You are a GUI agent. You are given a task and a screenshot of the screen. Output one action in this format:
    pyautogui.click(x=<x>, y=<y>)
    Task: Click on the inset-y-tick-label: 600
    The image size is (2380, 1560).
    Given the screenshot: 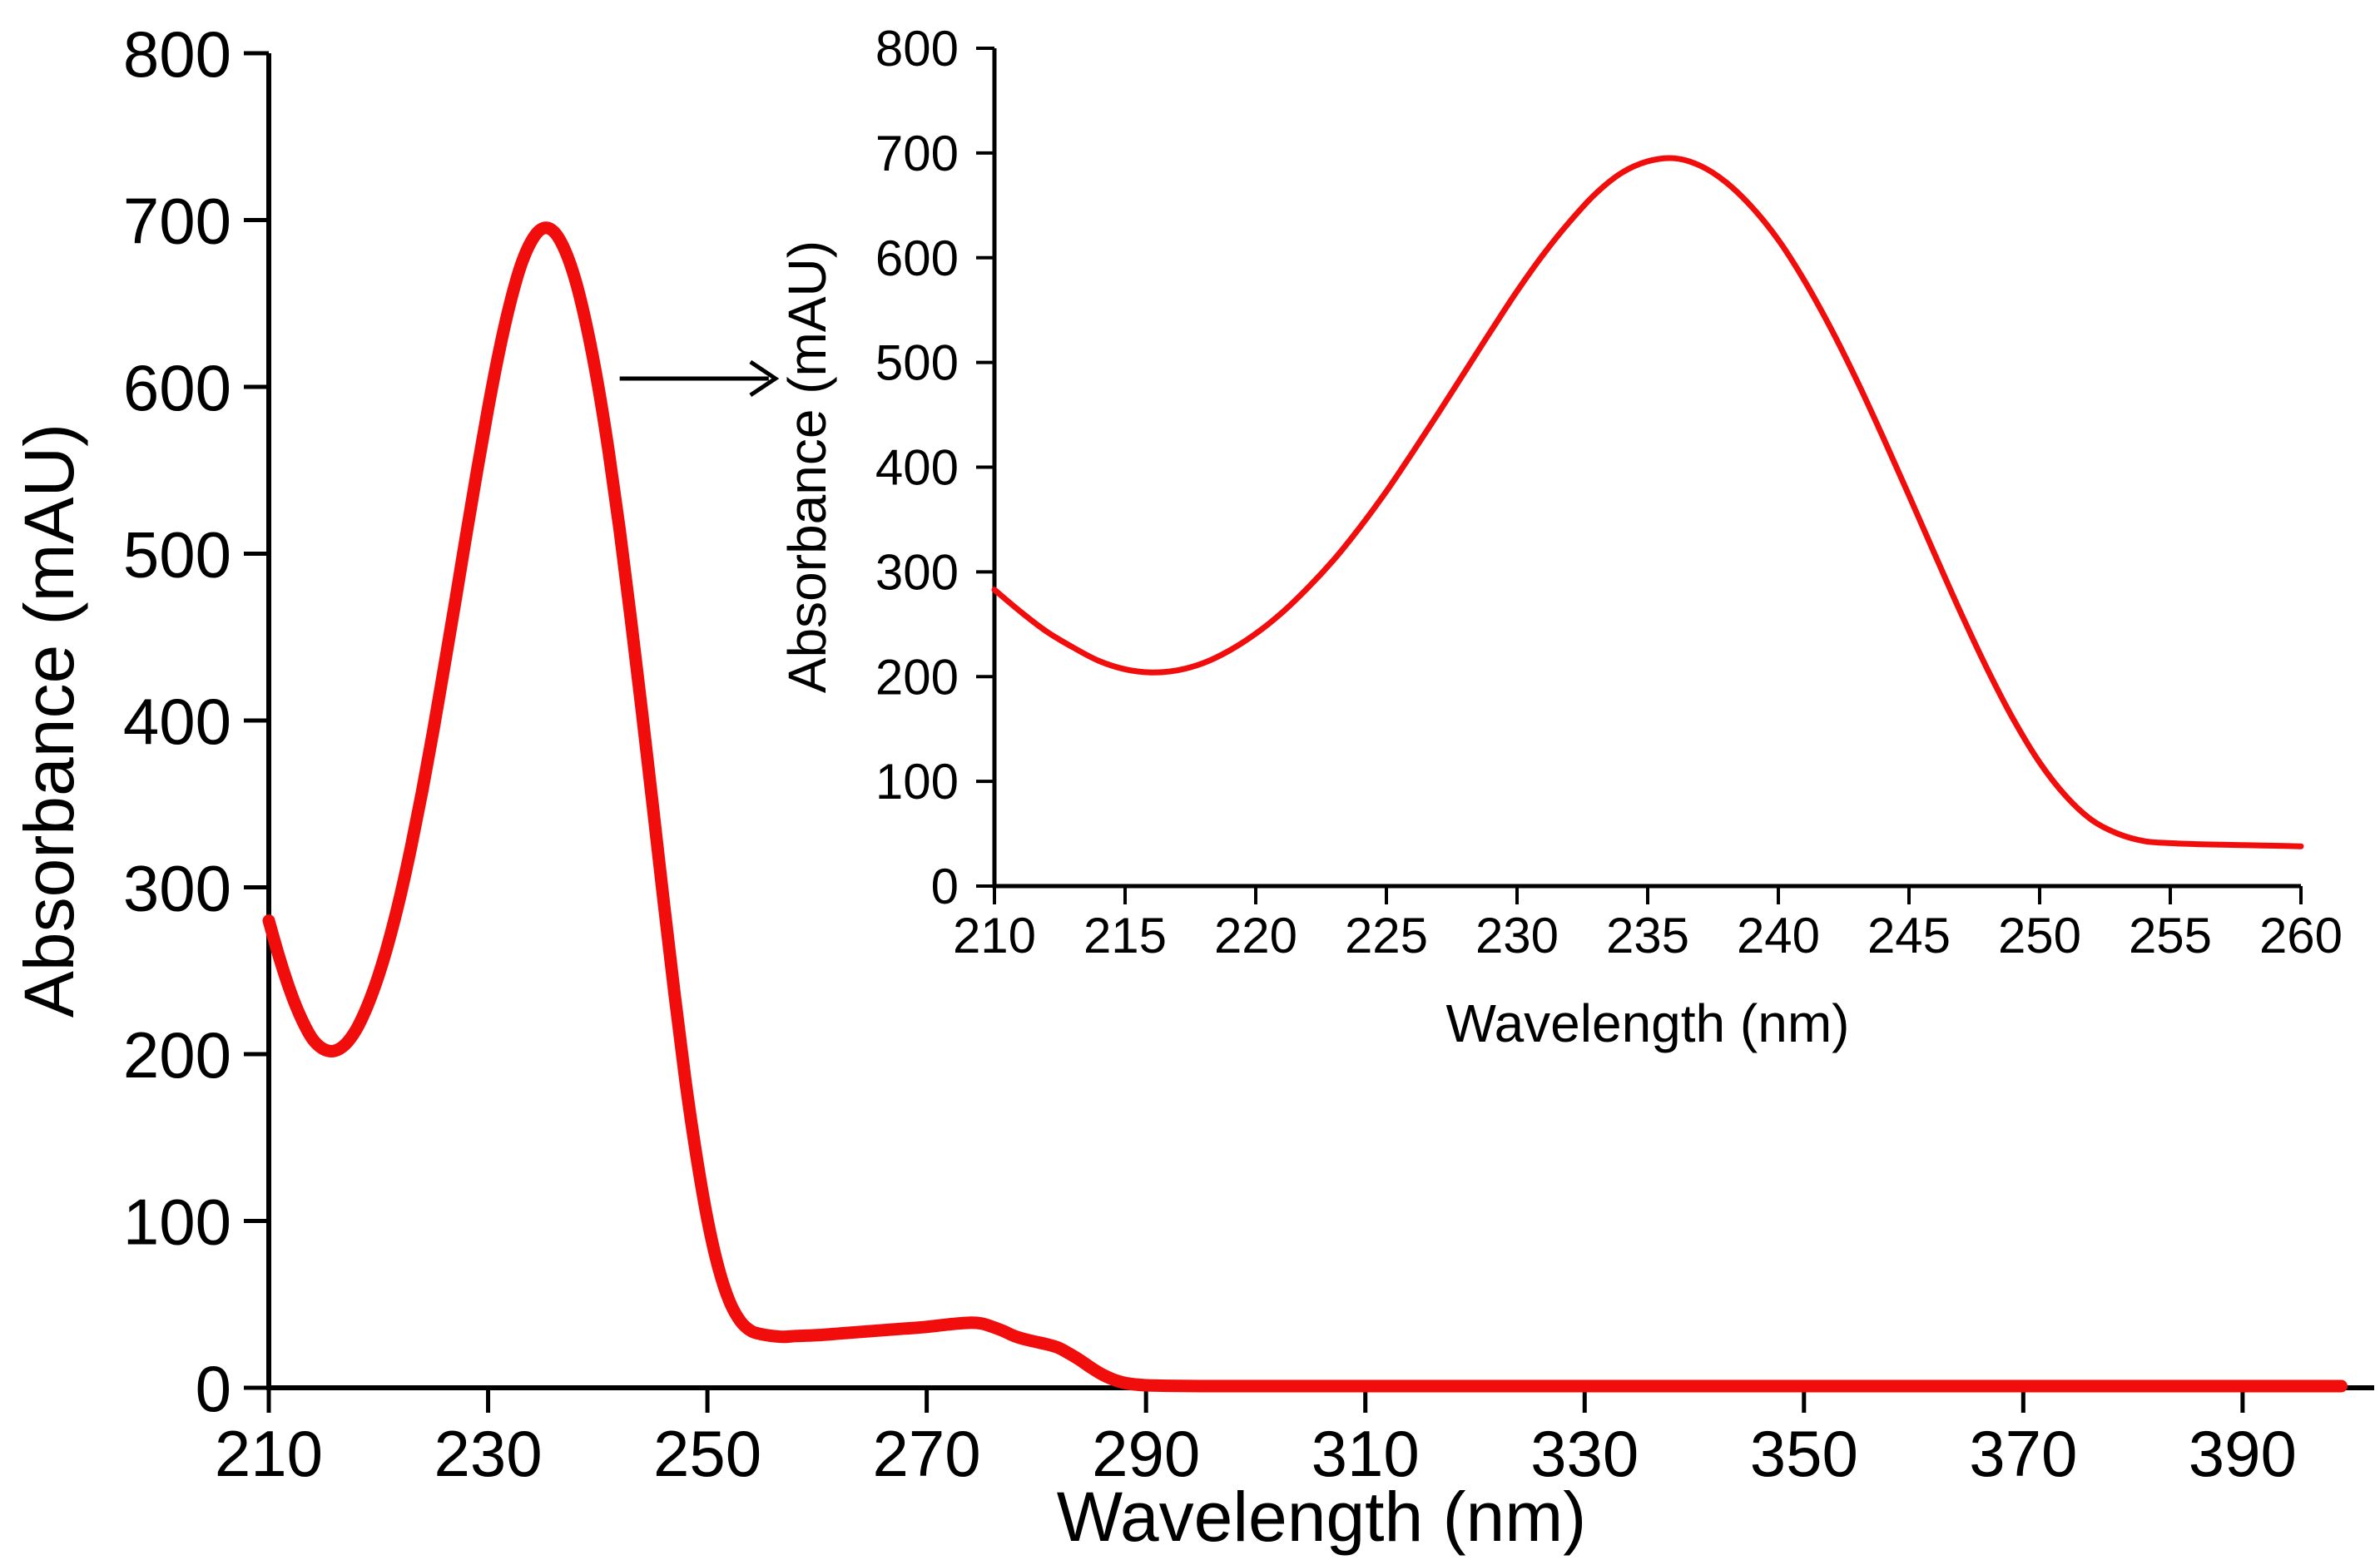 What is the action you would take?
    pyautogui.click(x=917, y=258)
    